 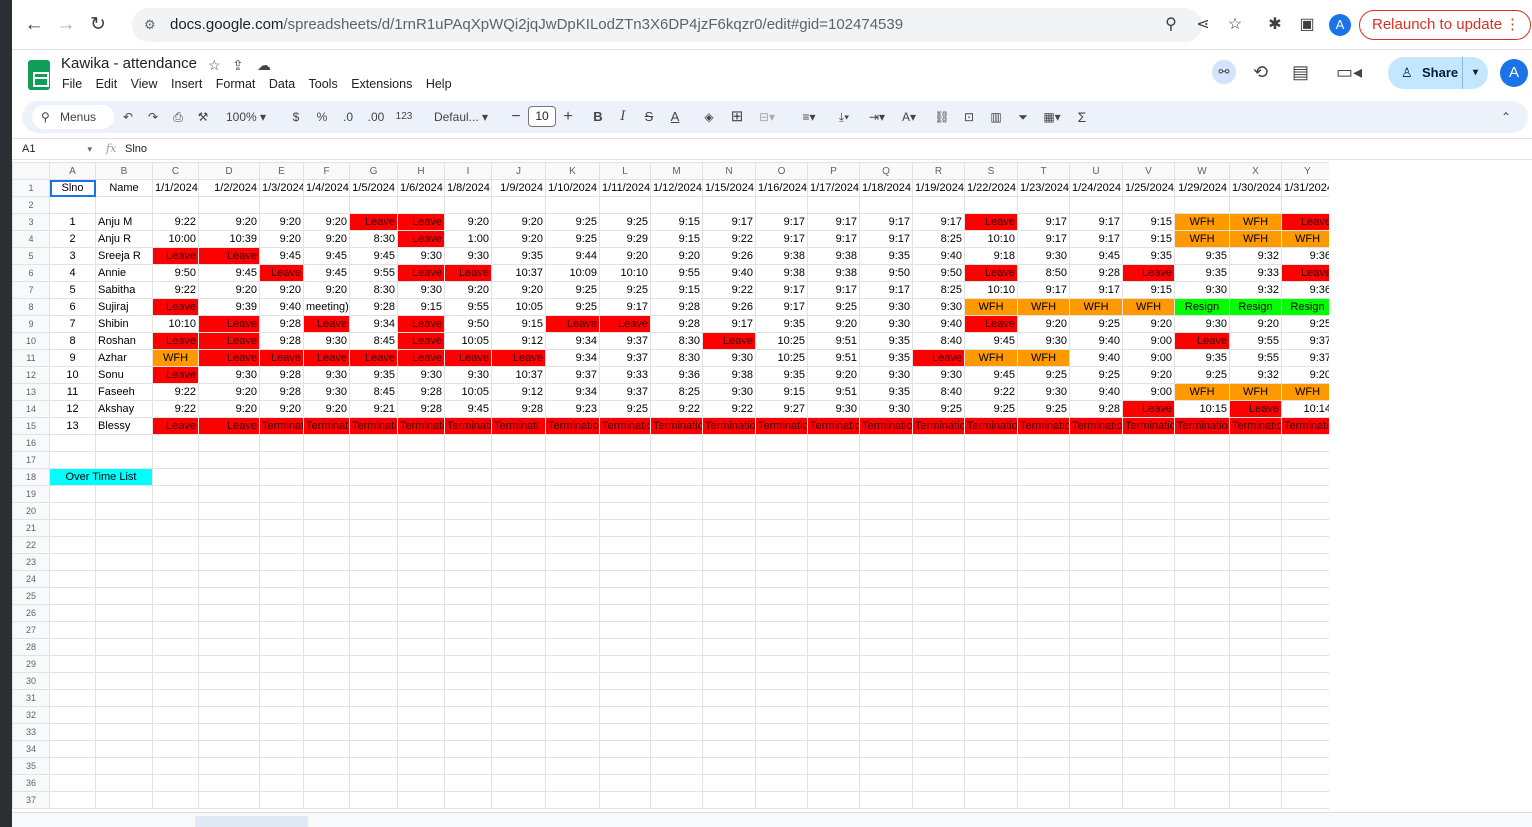 I want to click on cell: 9:35, so click(x=373, y=375).